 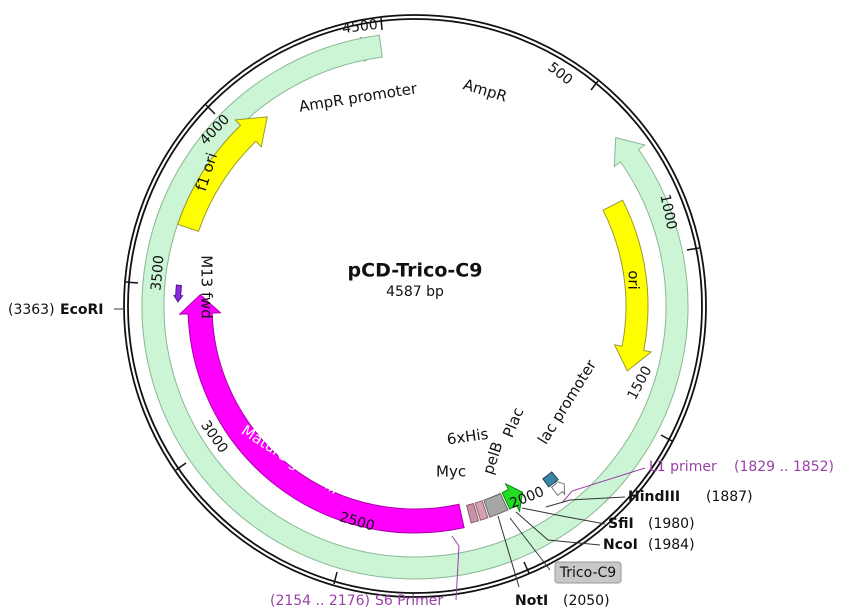 What do you see at coordinates (485, 90) in the screenshot?
I see `feature-label: AmpR` at bounding box center [485, 90].